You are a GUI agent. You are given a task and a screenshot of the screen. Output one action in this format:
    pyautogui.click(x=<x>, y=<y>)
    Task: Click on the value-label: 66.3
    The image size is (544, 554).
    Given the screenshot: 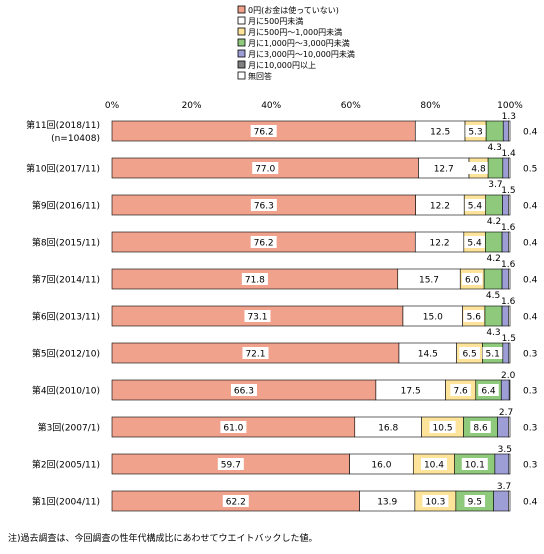 What is the action you would take?
    pyautogui.click(x=244, y=392)
    